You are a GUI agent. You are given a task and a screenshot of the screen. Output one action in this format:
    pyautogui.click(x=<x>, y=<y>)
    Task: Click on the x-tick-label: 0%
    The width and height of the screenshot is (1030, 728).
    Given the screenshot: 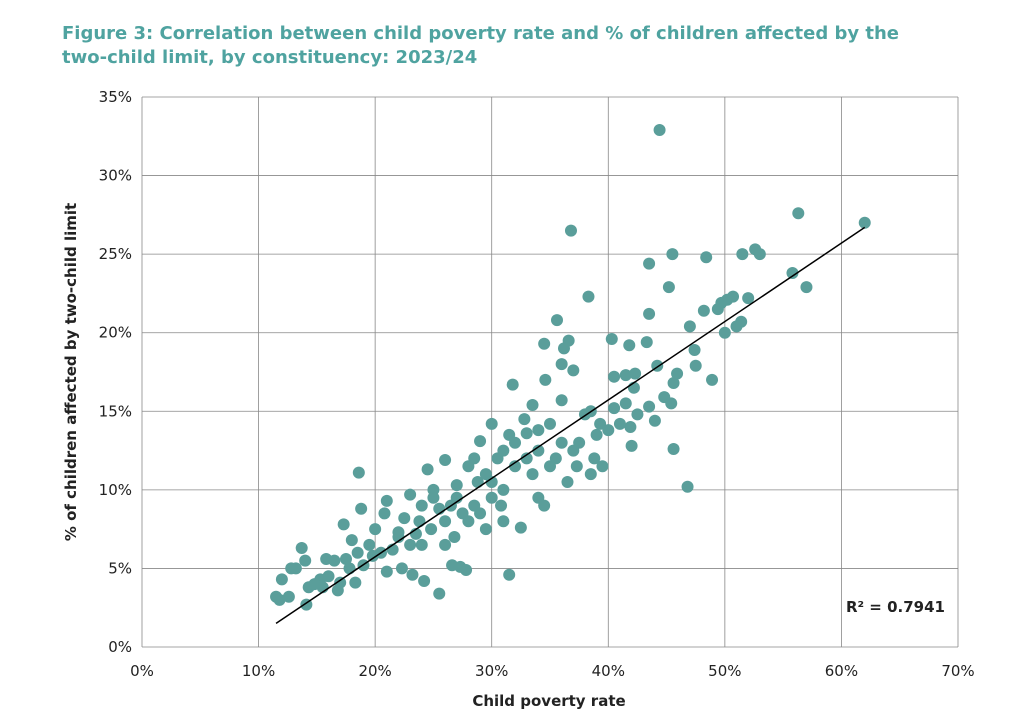 What is the action you would take?
    pyautogui.click(x=142, y=671)
    